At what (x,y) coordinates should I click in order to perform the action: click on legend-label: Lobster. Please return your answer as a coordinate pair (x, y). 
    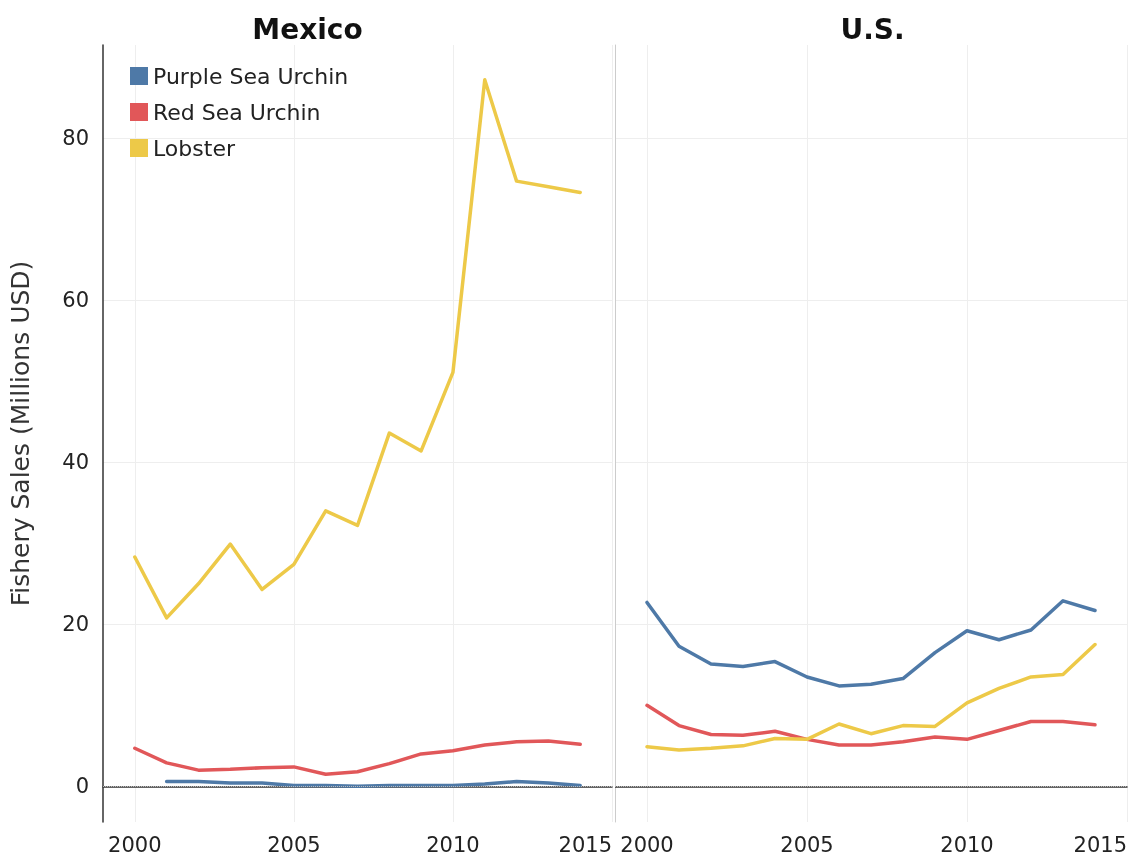
    Looking at the image, I should click on (194, 148).